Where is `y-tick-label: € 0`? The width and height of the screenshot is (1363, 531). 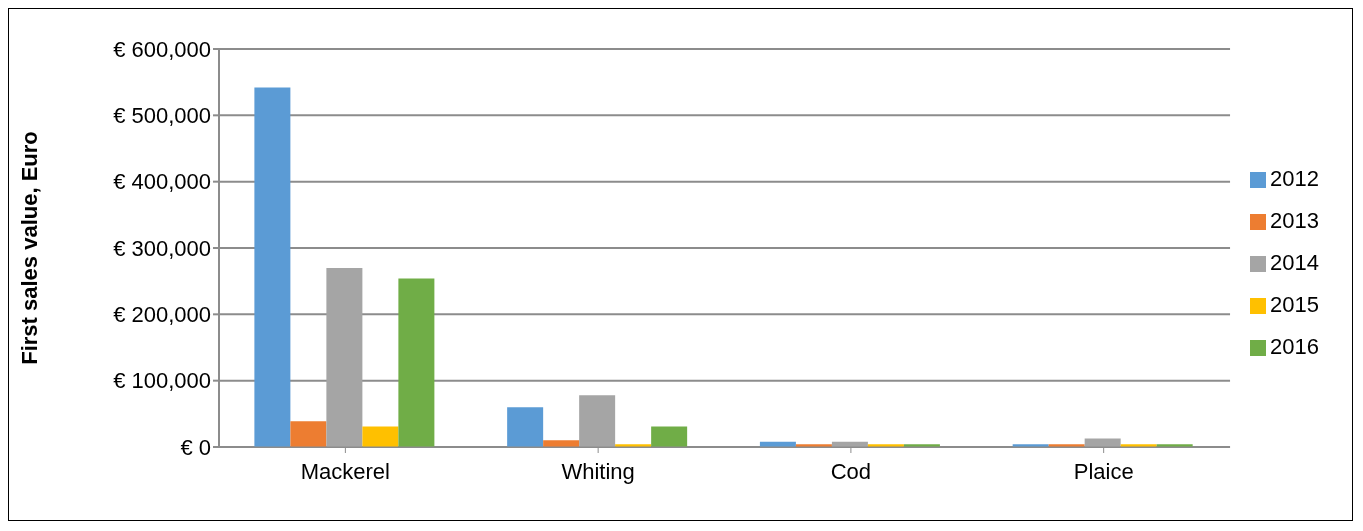
y-tick-label: € 0 is located at coordinates (195, 447).